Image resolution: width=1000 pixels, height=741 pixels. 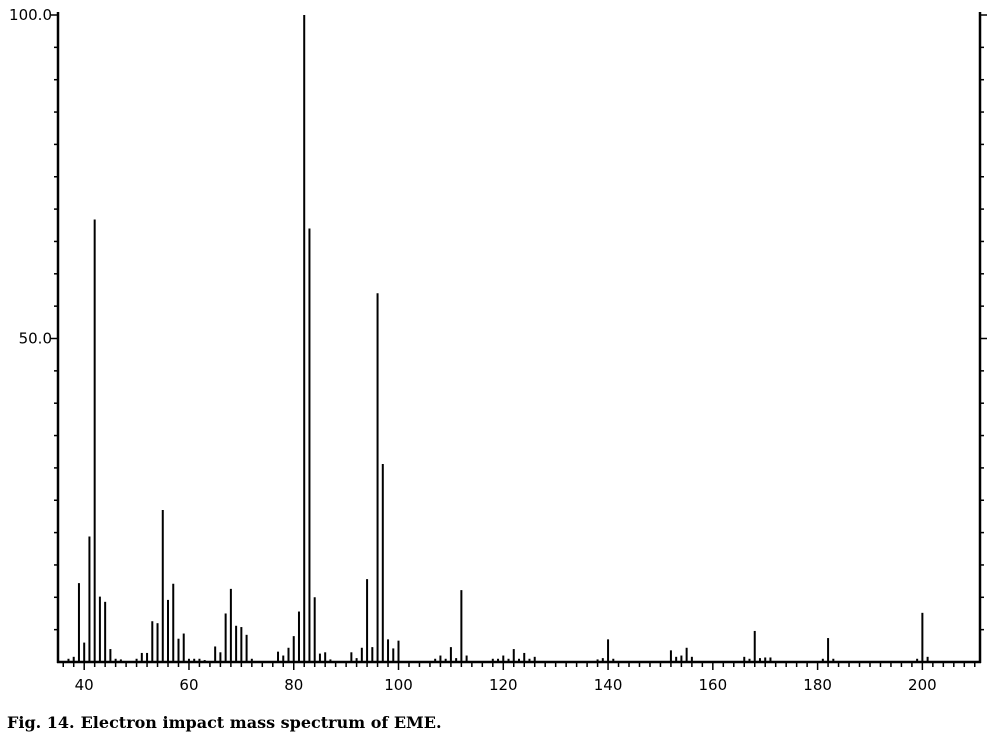 I want to click on figure-caption-text: Electron impact mass spectrum of EME., so click(x=261, y=722).